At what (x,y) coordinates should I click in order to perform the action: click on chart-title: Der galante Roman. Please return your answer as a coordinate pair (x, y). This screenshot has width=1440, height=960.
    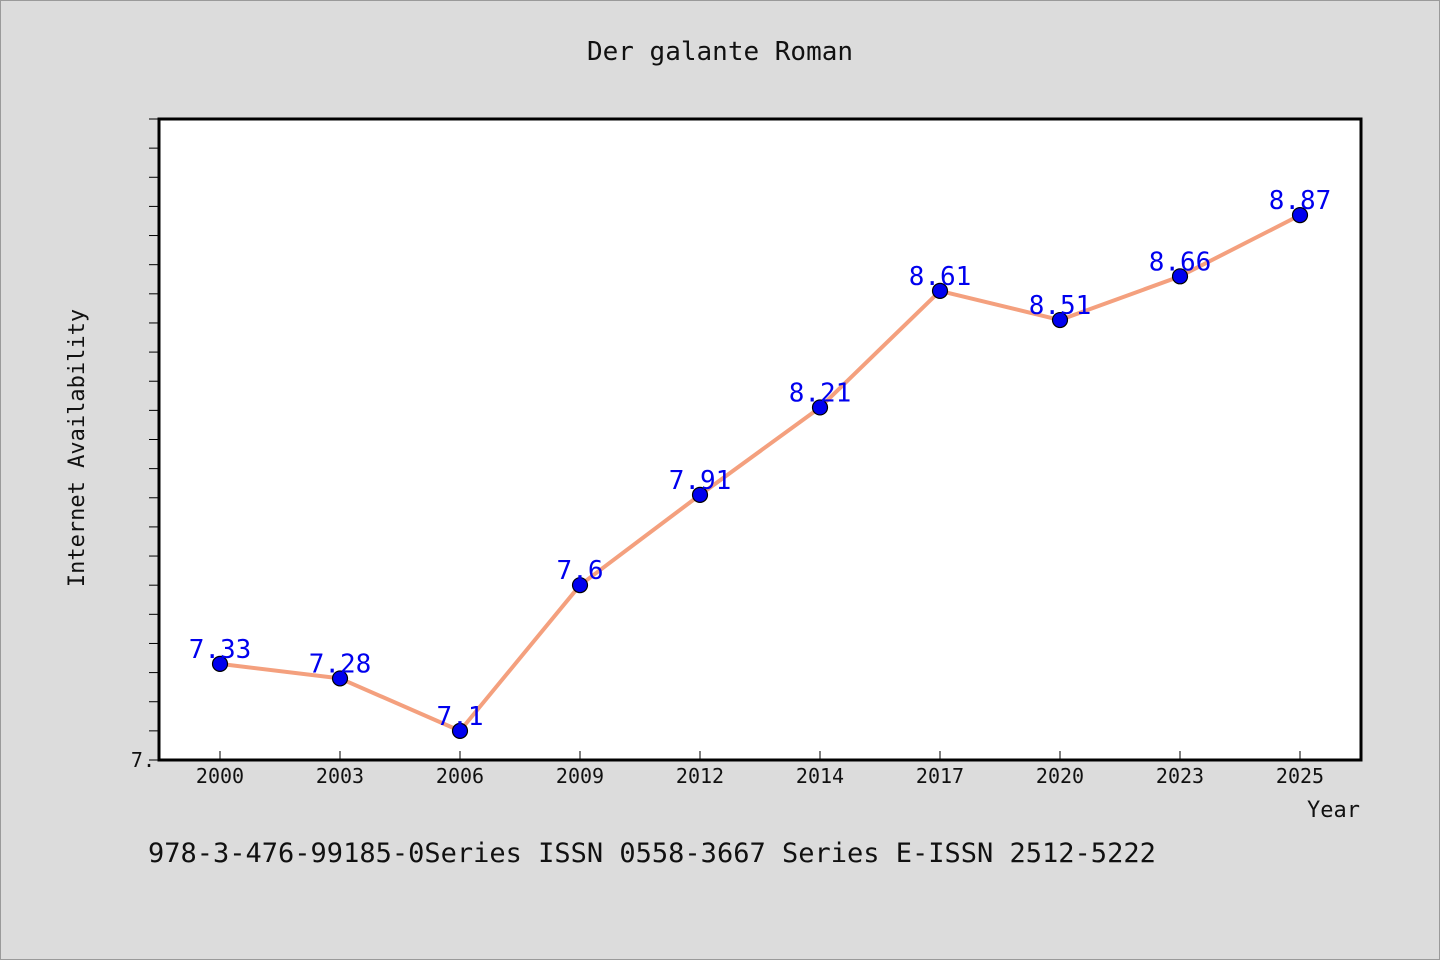
    Looking at the image, I should click on (720, 52).